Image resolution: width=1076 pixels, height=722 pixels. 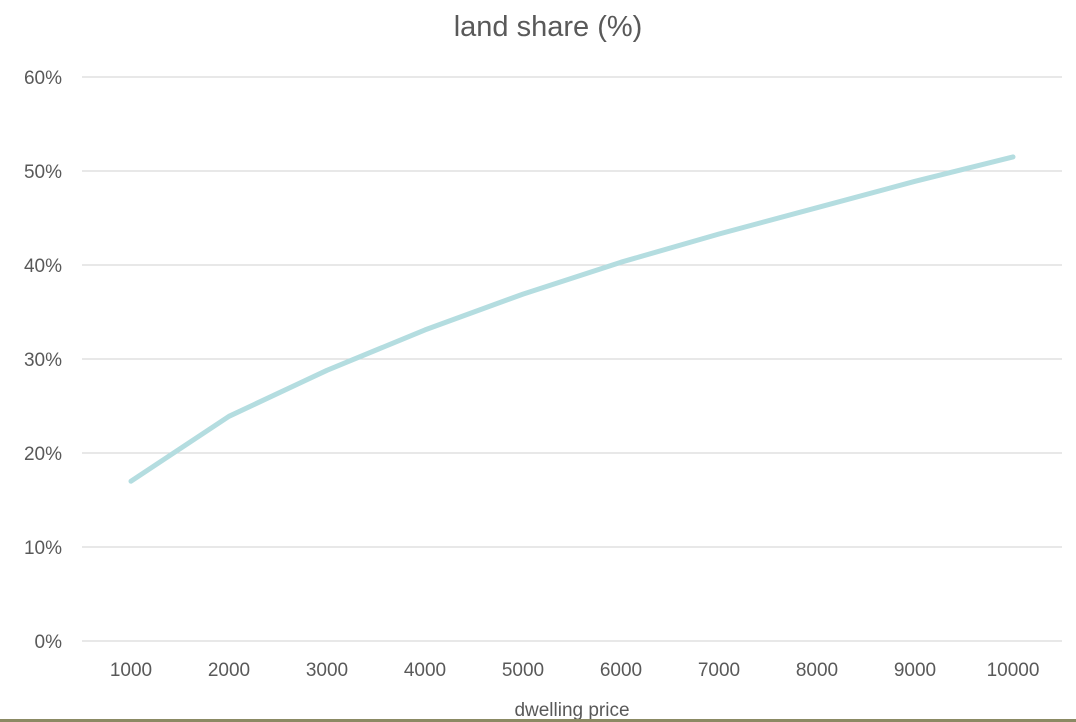 What do you see at coordinates (571, 710) in the screenshot?
I see `x-axis-label: dwelling price` at bounding box center [571, 710].